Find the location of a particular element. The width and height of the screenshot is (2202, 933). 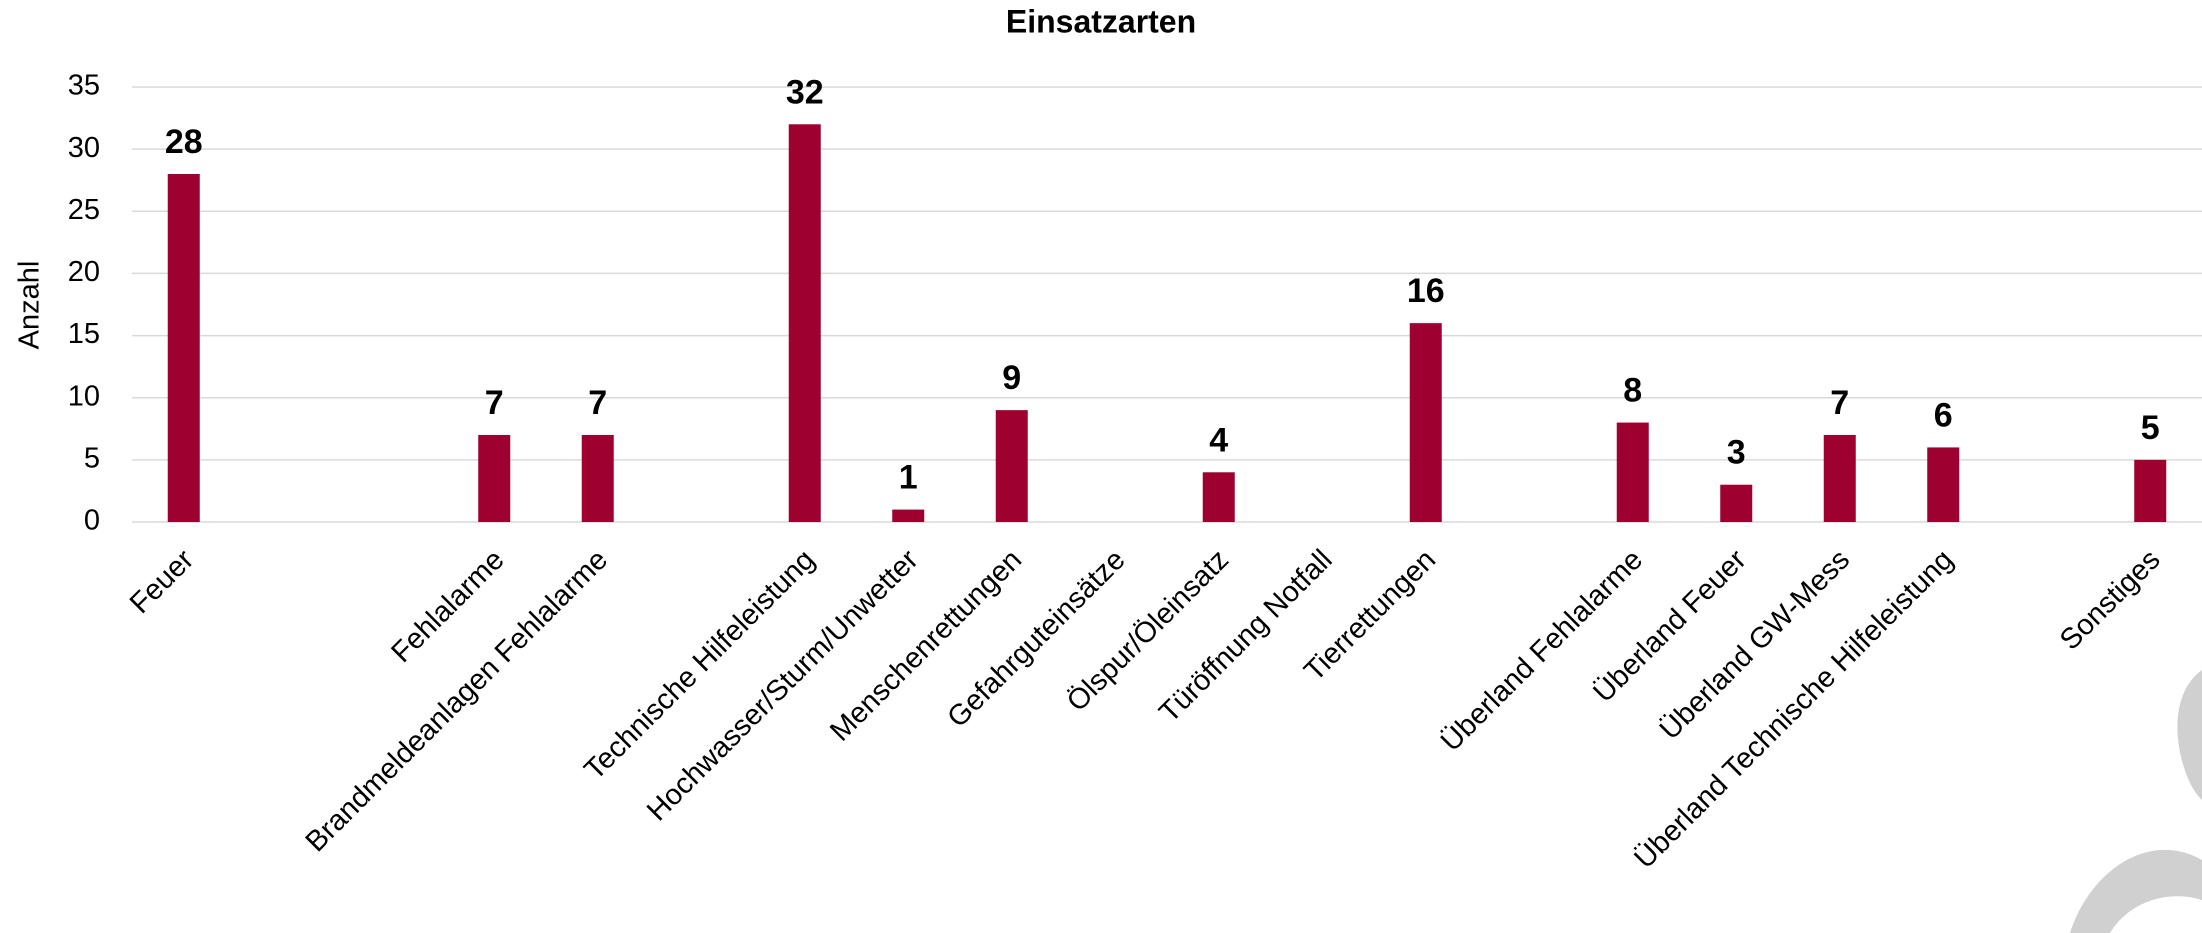

value-label: 1 is located at coordinates (908, 478).